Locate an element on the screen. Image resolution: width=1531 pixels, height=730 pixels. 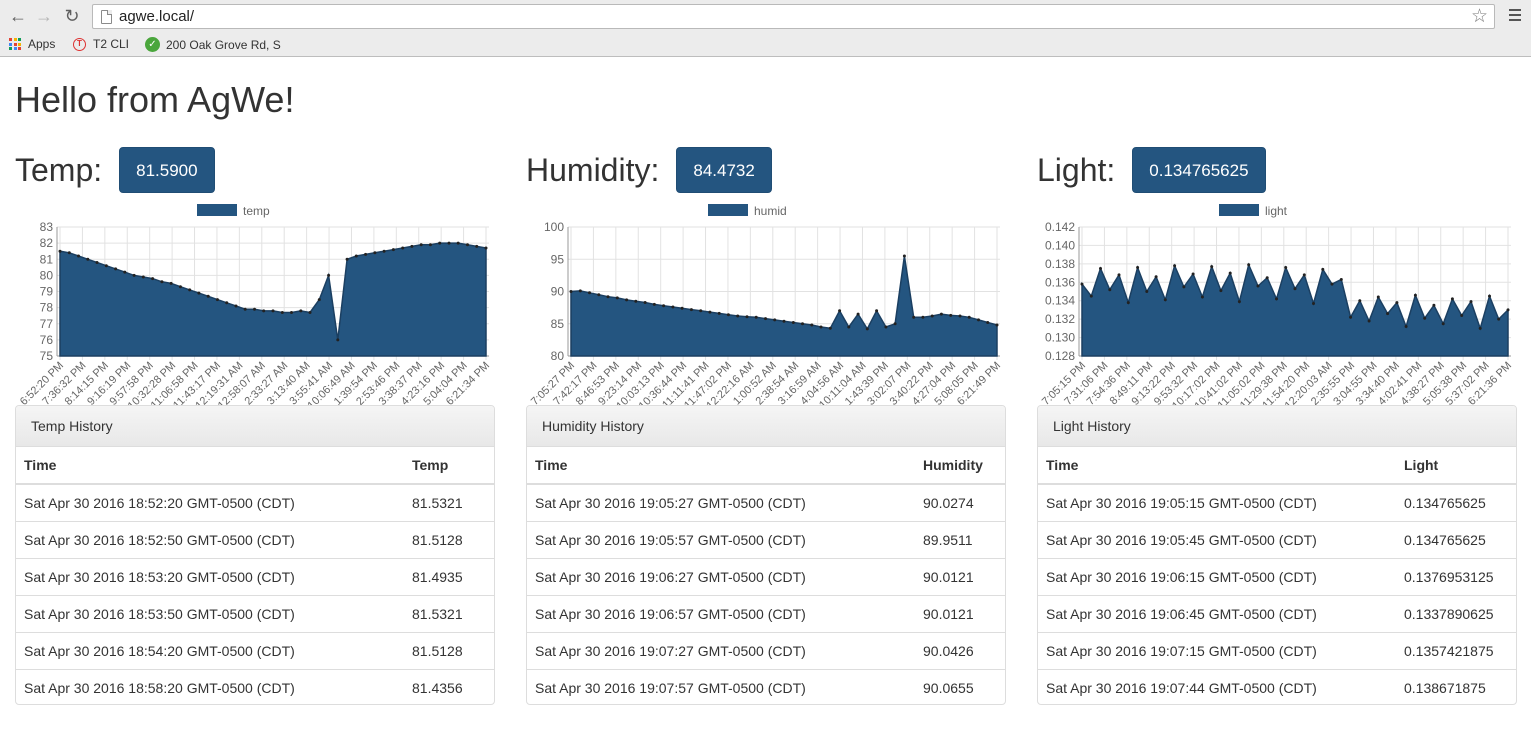
row-time: Sat Apr 30 2016 18:58:20 GMT-0500 (CDT) is located at coordinates (210, 686).